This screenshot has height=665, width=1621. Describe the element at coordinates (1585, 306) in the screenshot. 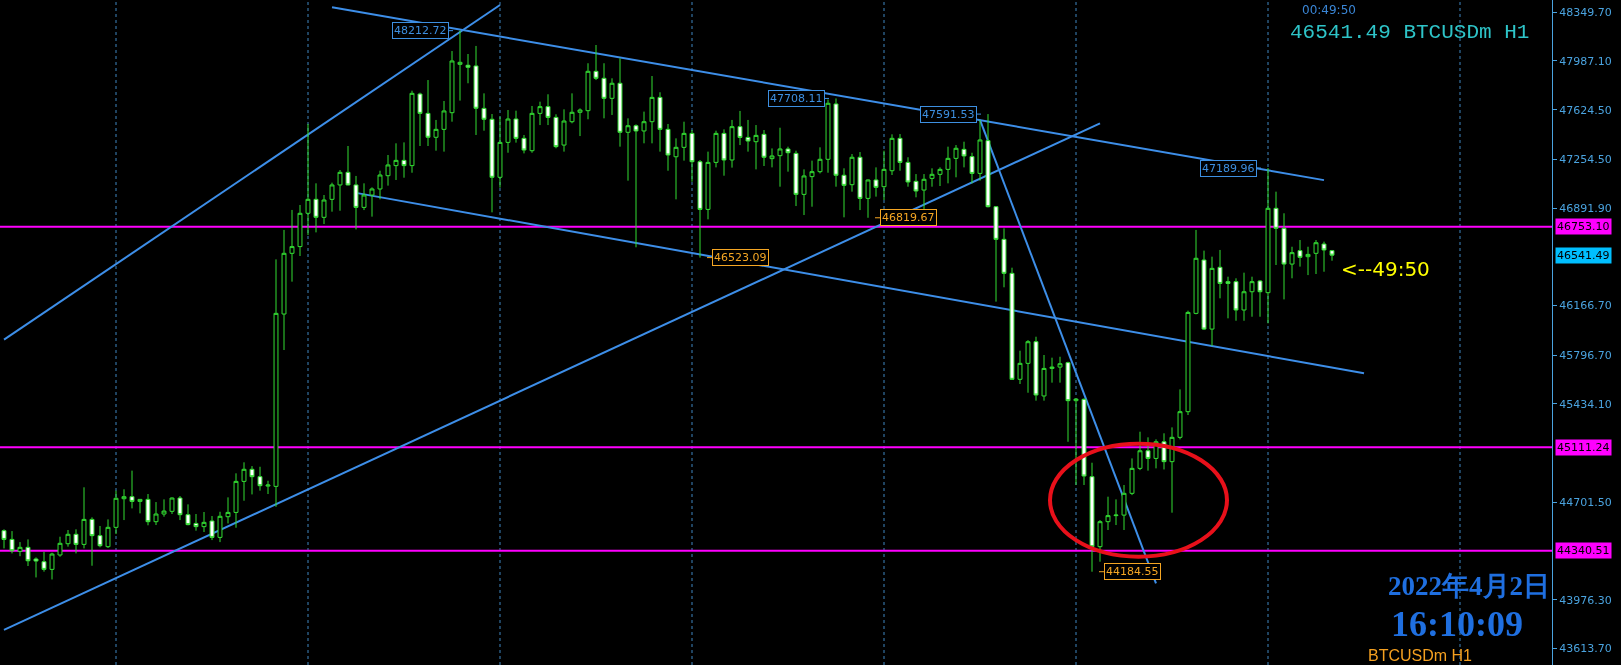

I see `y-tick-label: 46166.70` at that location.